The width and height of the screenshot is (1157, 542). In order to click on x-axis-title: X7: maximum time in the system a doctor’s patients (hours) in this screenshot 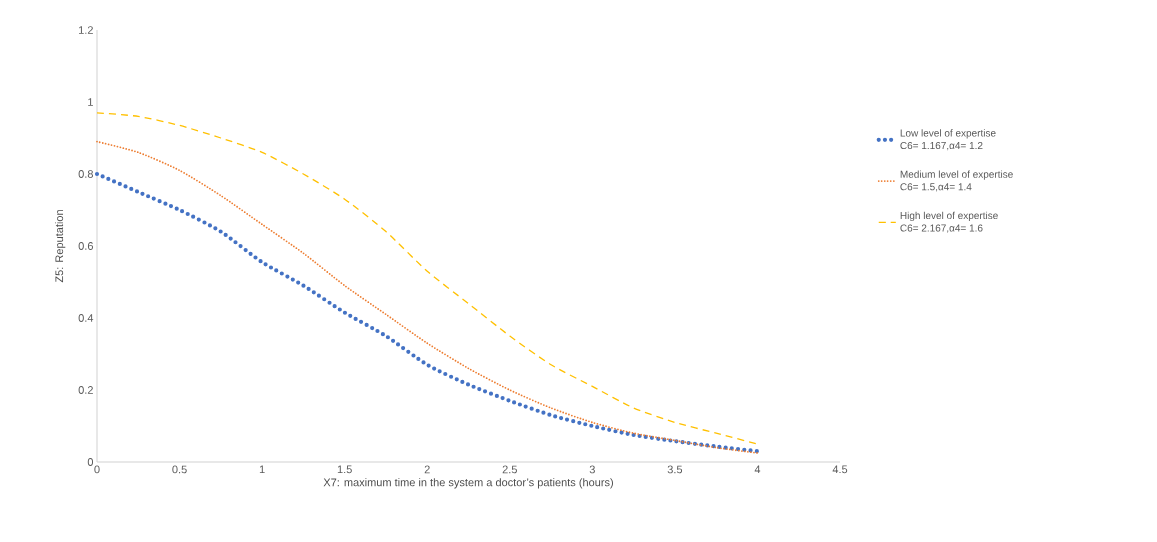, I will do `click(468, 483)`.